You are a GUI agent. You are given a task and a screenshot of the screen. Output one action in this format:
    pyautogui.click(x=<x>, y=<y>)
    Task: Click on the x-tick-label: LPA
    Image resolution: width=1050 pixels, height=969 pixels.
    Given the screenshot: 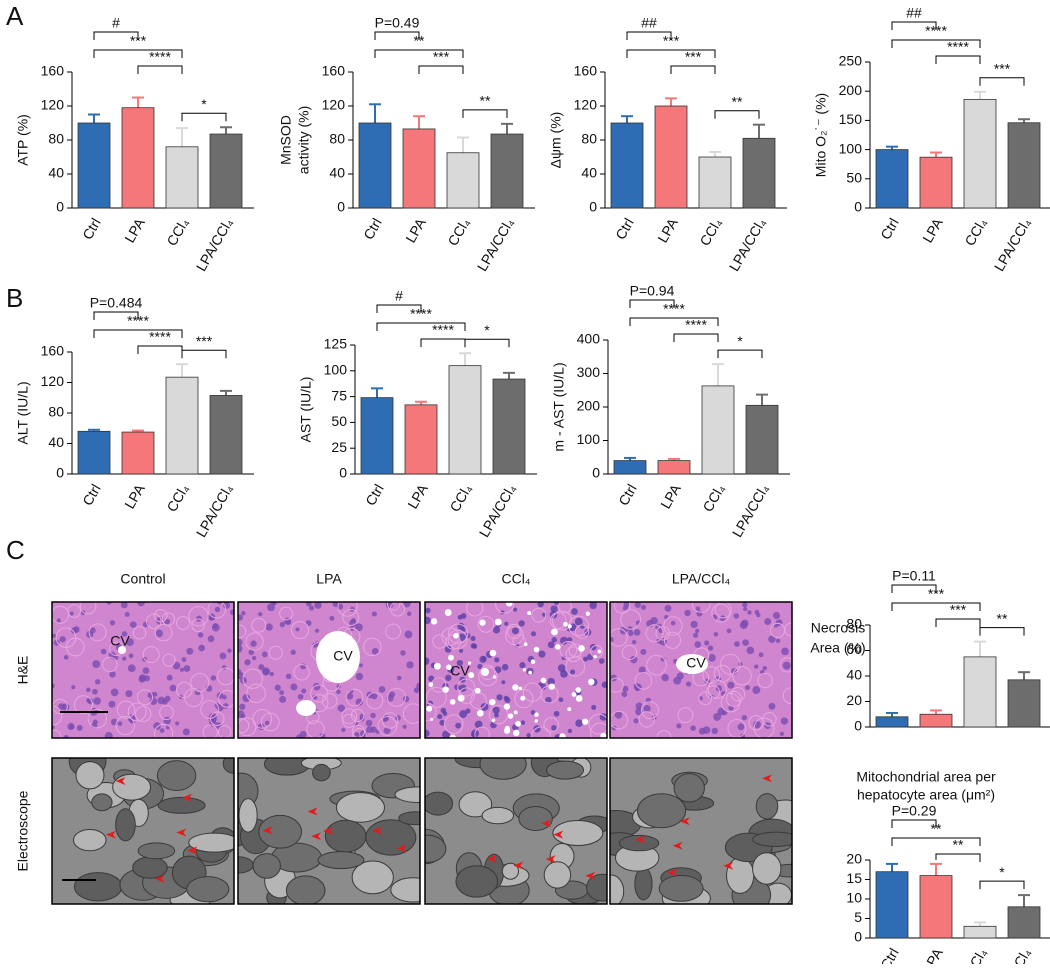 What is the action you would take?
    pyautogui.click(x=932, y=230)
    